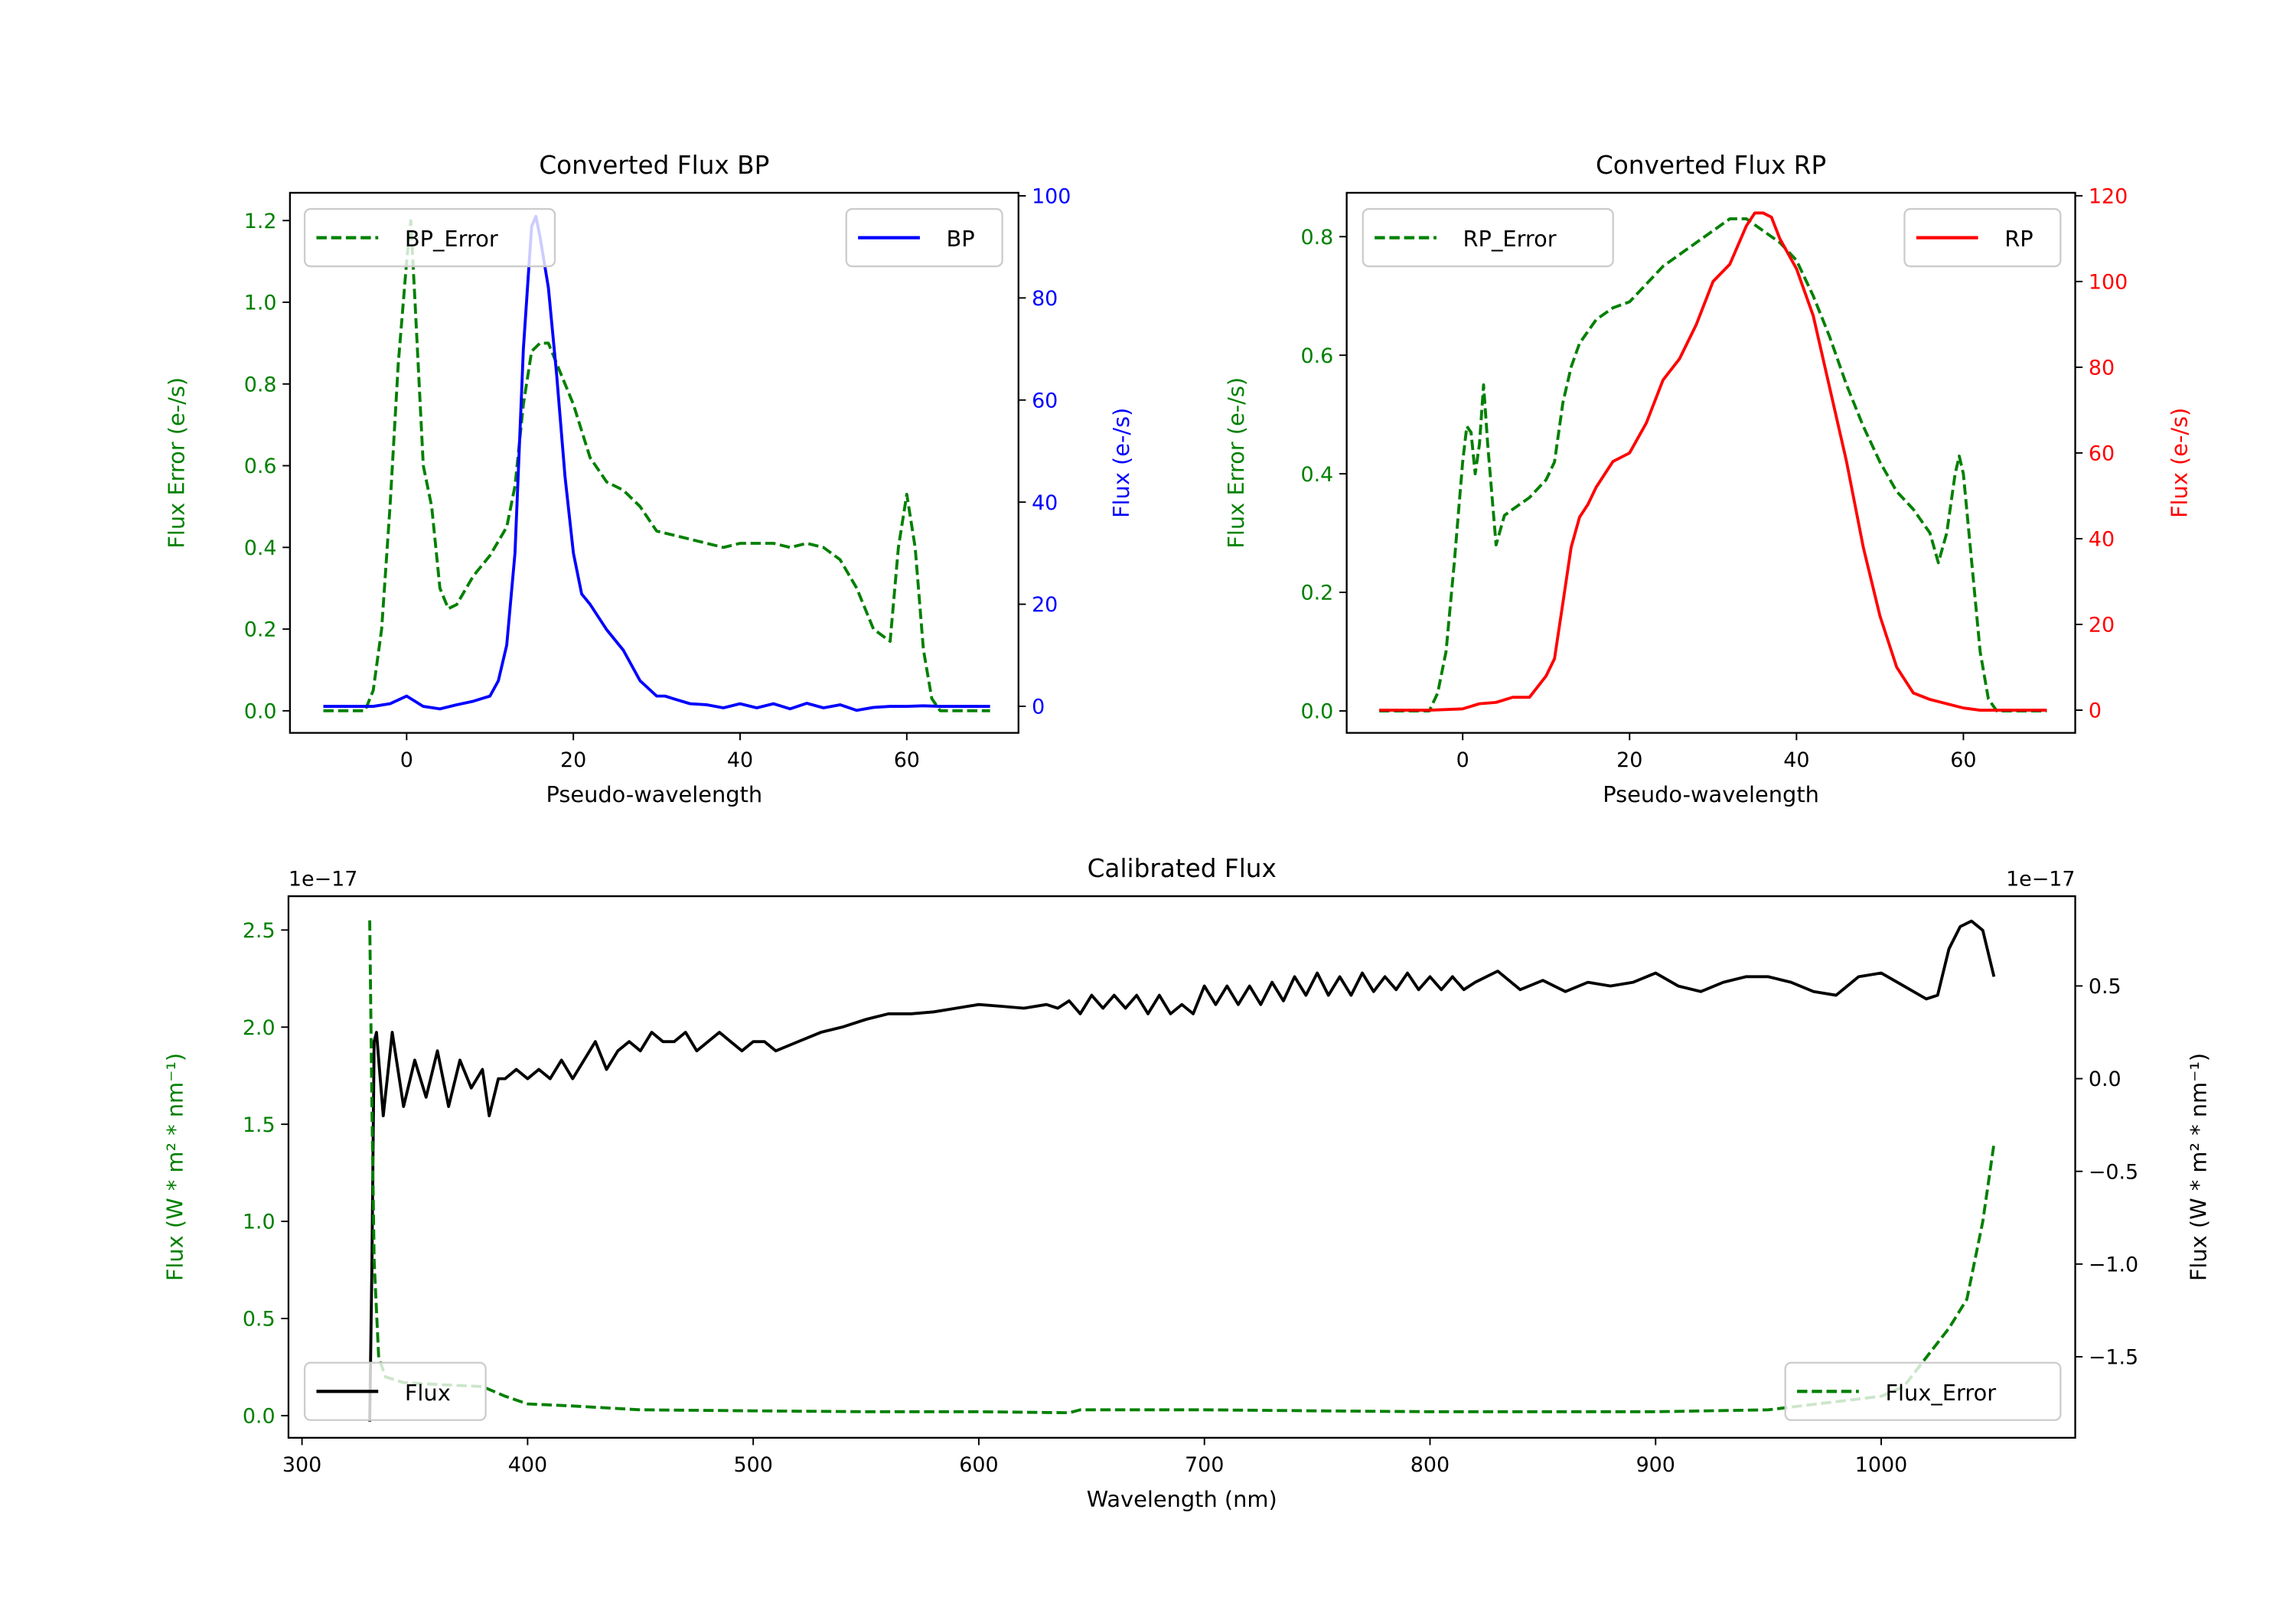 The width and height of the screenshot is (2296, 1607). Describe the element at coordinates (451, 239) in the screenshot. I see `legend-label: BP_Error` at that location.